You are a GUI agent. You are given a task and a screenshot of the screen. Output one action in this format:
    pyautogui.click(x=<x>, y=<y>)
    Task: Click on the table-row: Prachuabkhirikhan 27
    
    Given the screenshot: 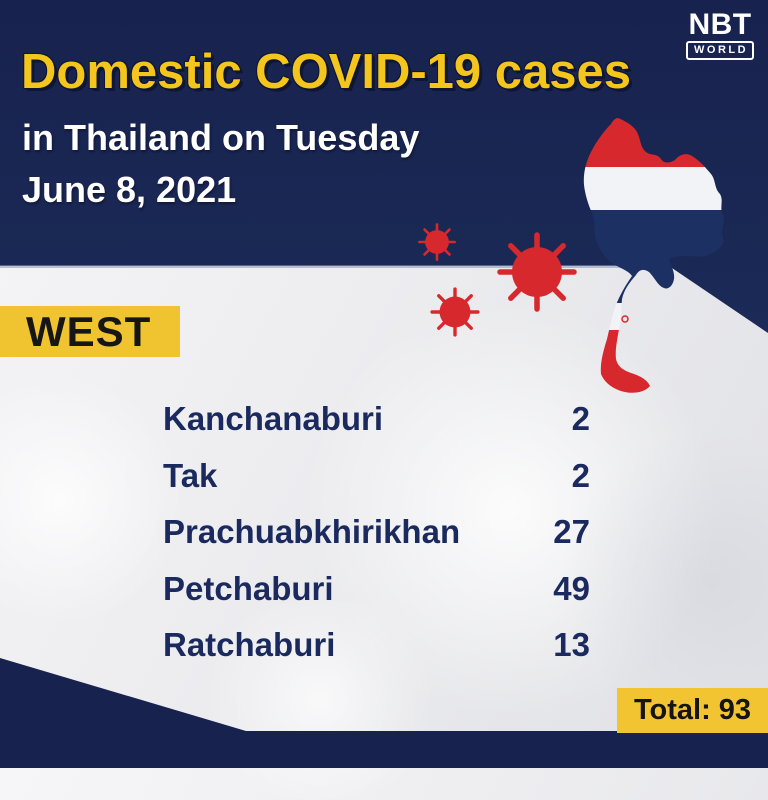 What is the action you would take?
    pyautogui.click(x=376, y=532)
    